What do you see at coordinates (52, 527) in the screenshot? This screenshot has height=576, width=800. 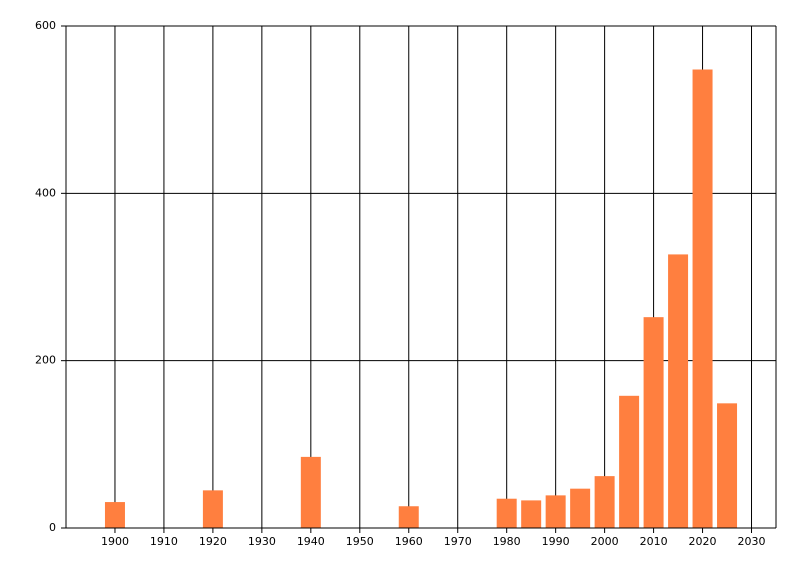 I see `y-tick-label: 0` at bounding box center [52, 527].